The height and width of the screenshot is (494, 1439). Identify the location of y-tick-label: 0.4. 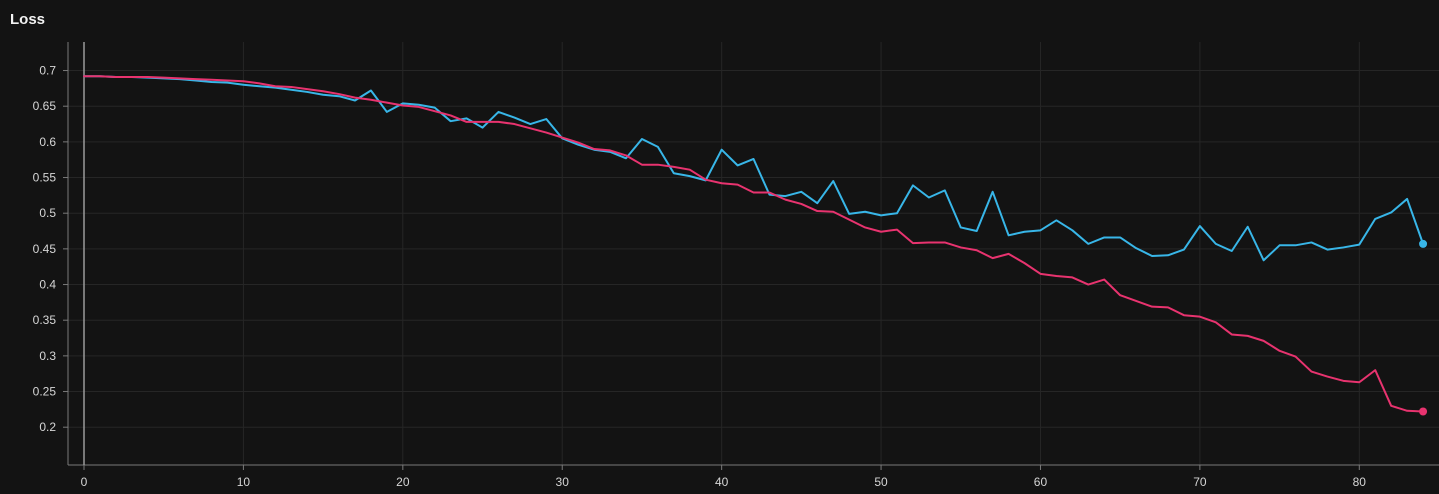
(47, 285).